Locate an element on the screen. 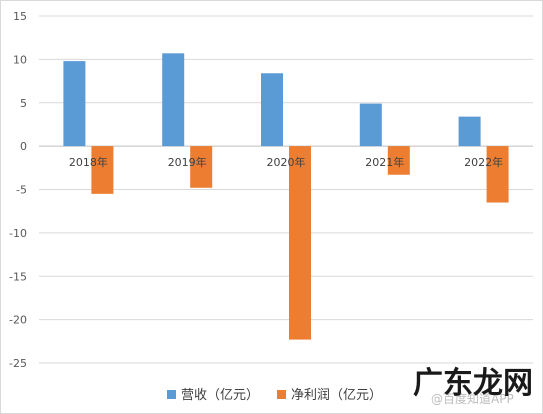 This screenshot has width=543, height=414. category-label: 2021年 is located at coordinates (384, 162).